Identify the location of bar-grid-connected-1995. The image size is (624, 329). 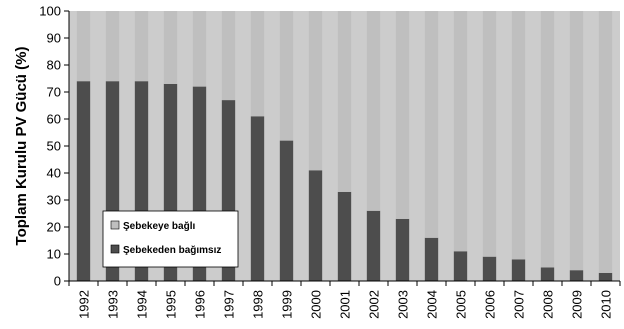
(170, 47).